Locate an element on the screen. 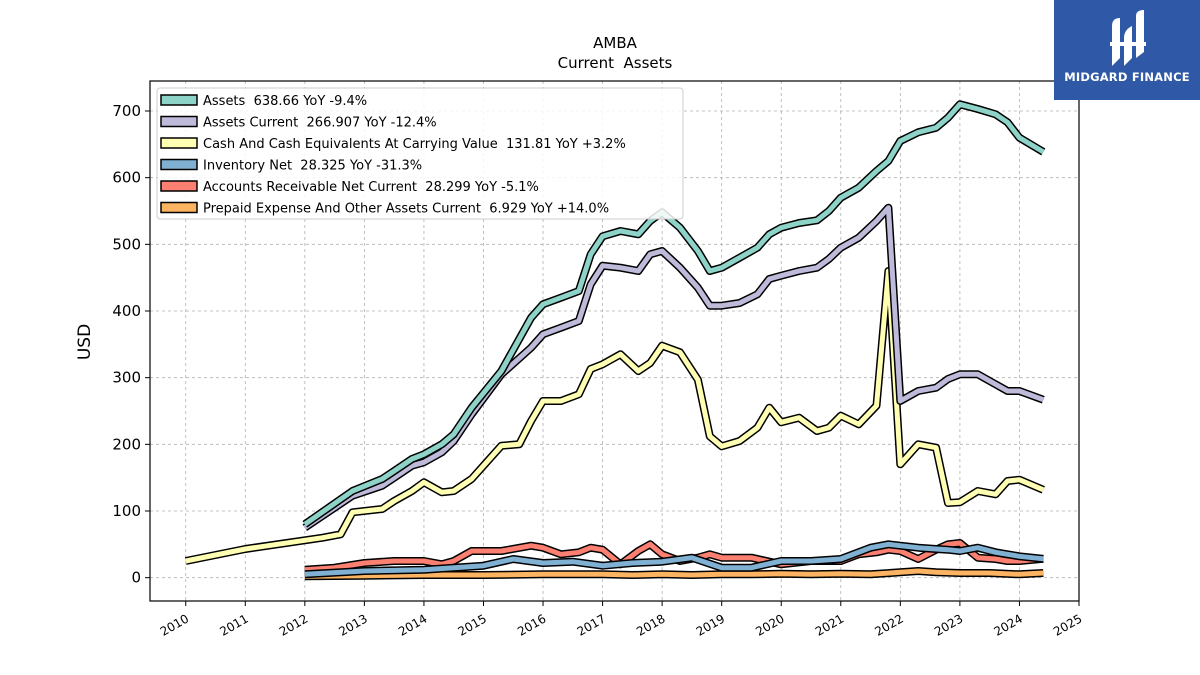  x-tick-label: 2015 is located at coordinates (472, 624).